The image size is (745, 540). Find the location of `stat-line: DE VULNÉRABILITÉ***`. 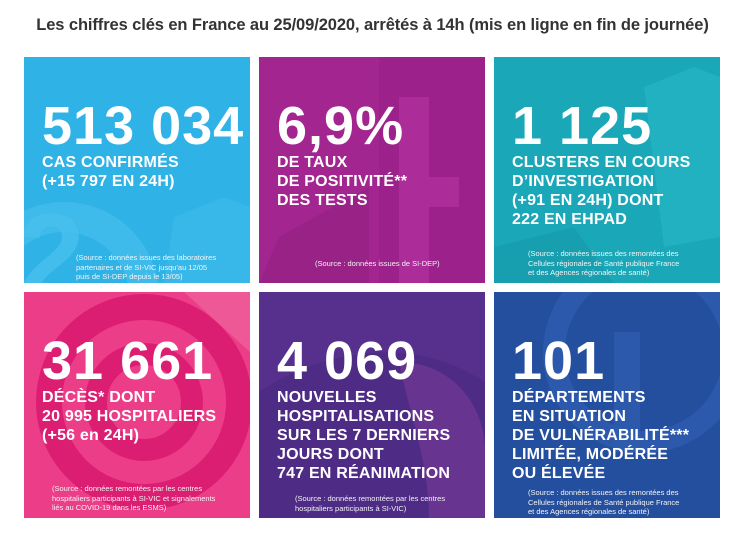

stat-line: DE VULNÉRABILITÉ*** is located at coordinates (601, 435).